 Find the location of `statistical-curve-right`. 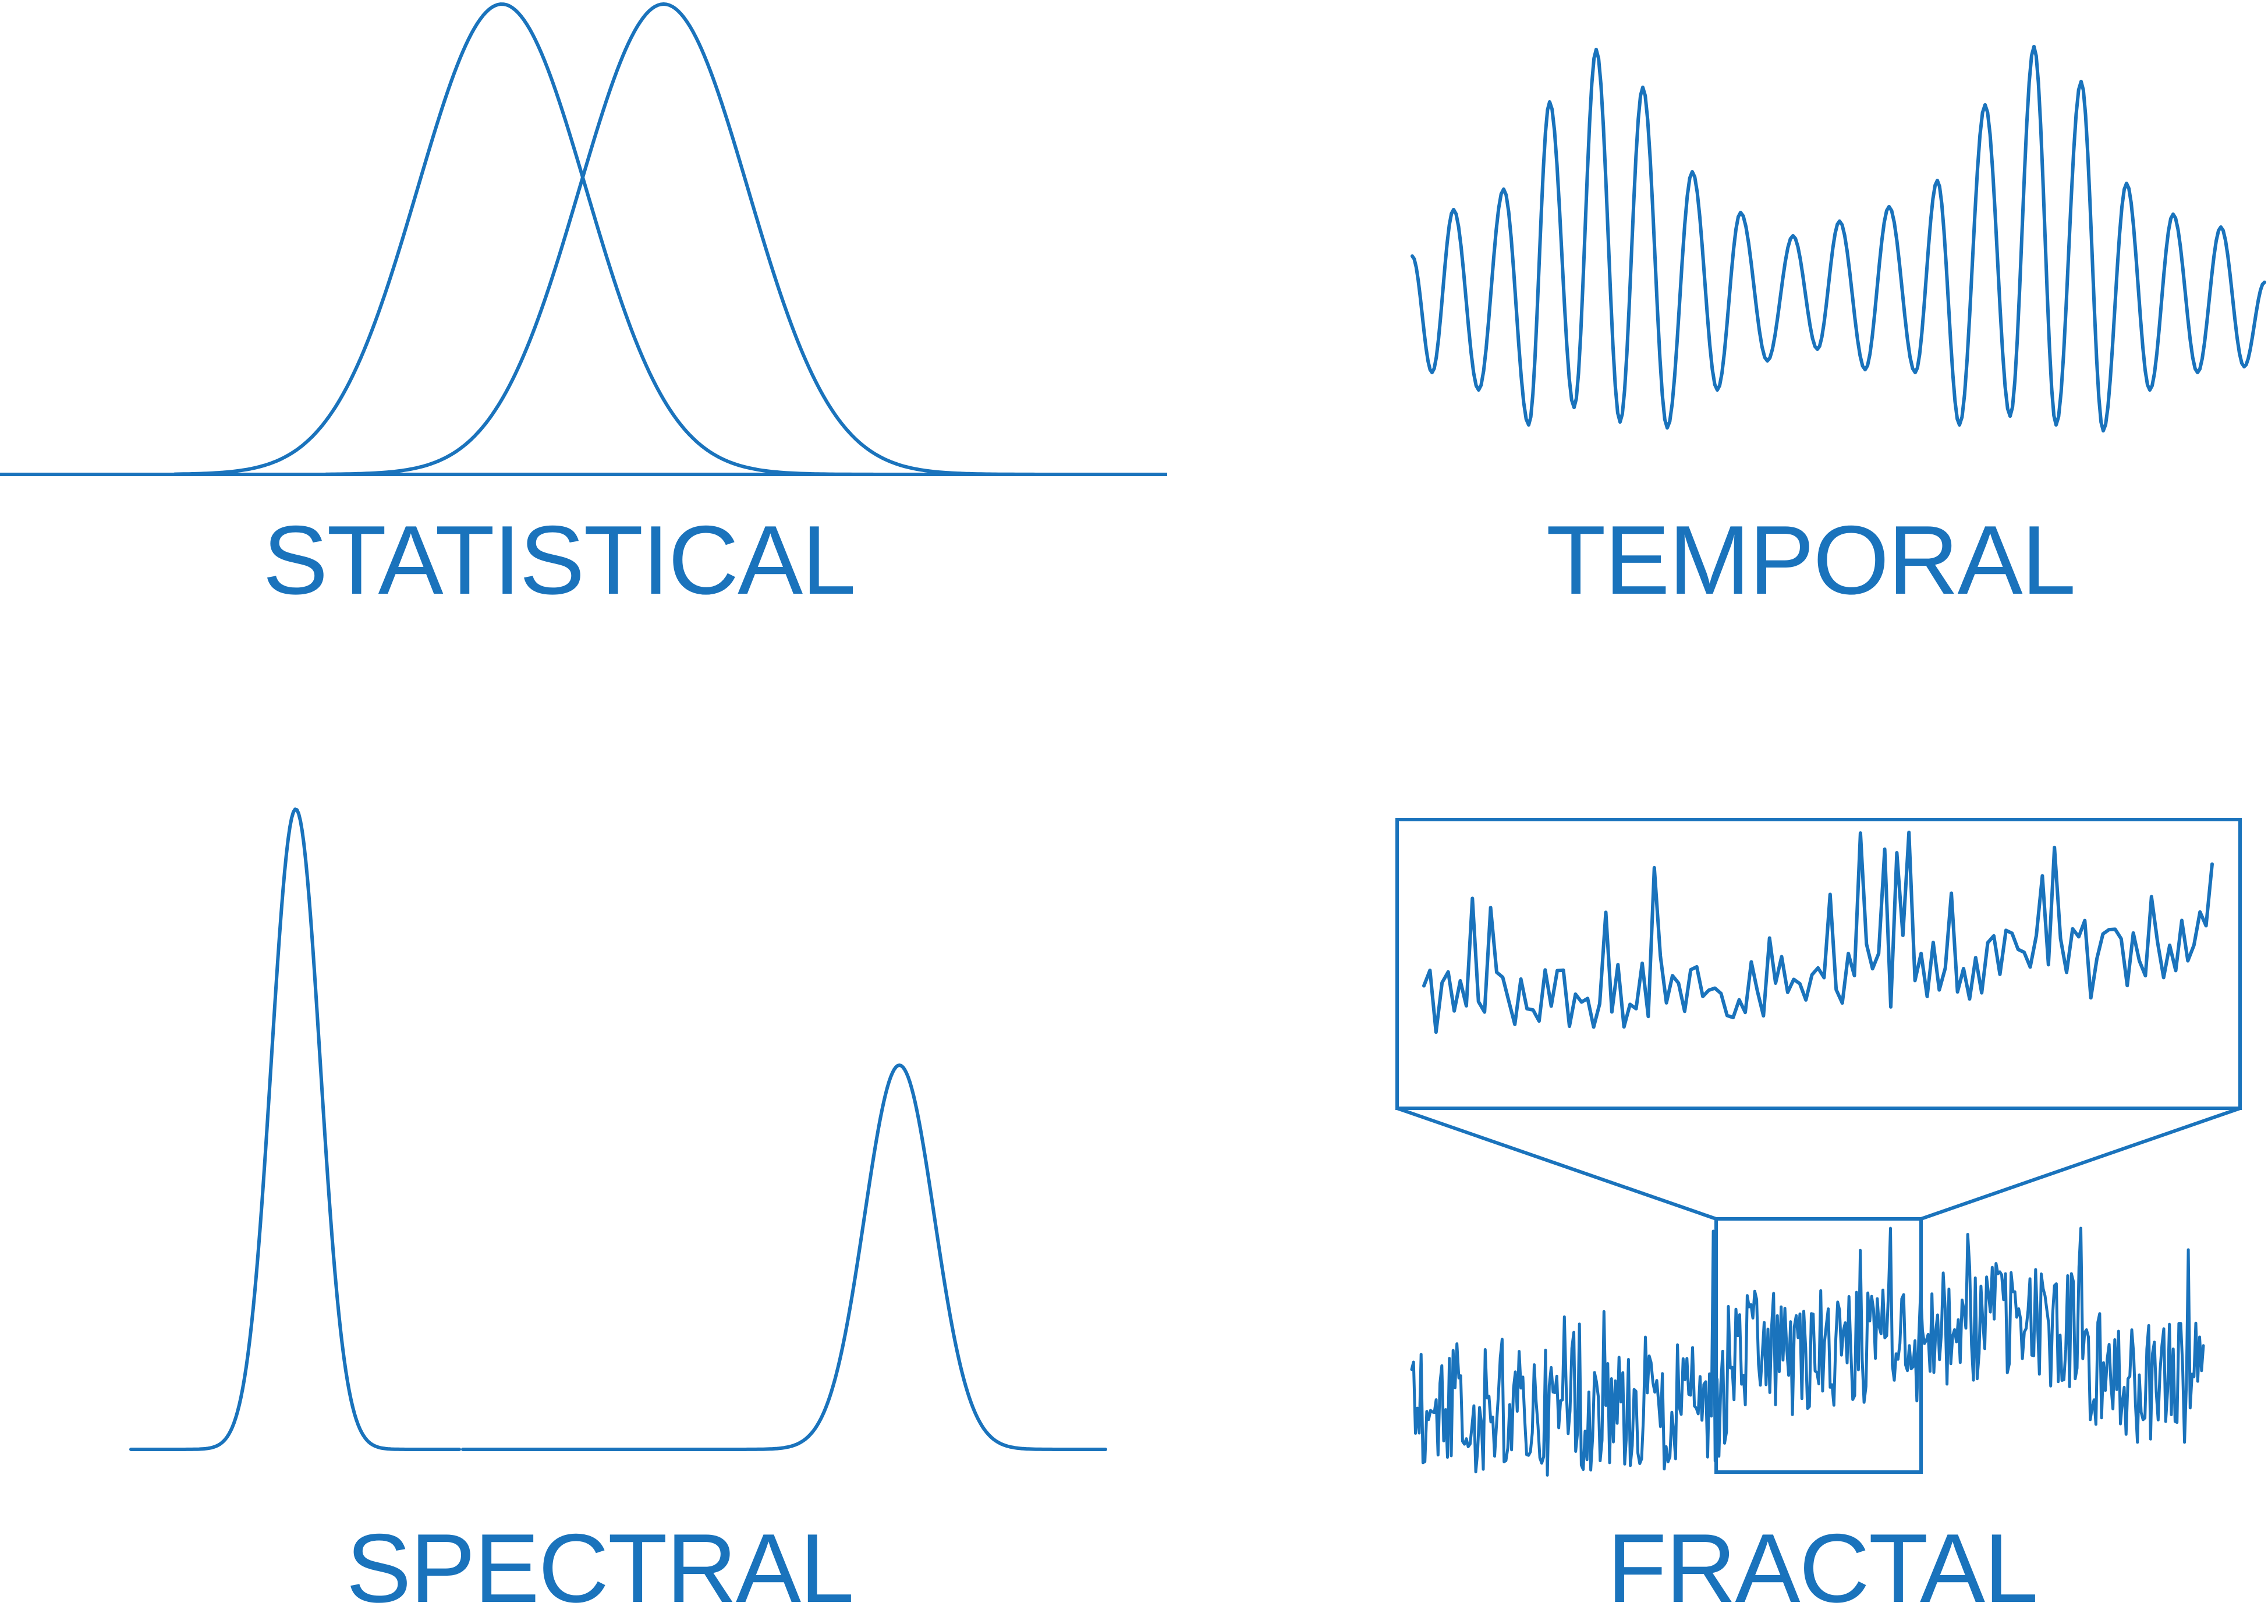

statistical-curve-right is located at coordinates (687, 239).